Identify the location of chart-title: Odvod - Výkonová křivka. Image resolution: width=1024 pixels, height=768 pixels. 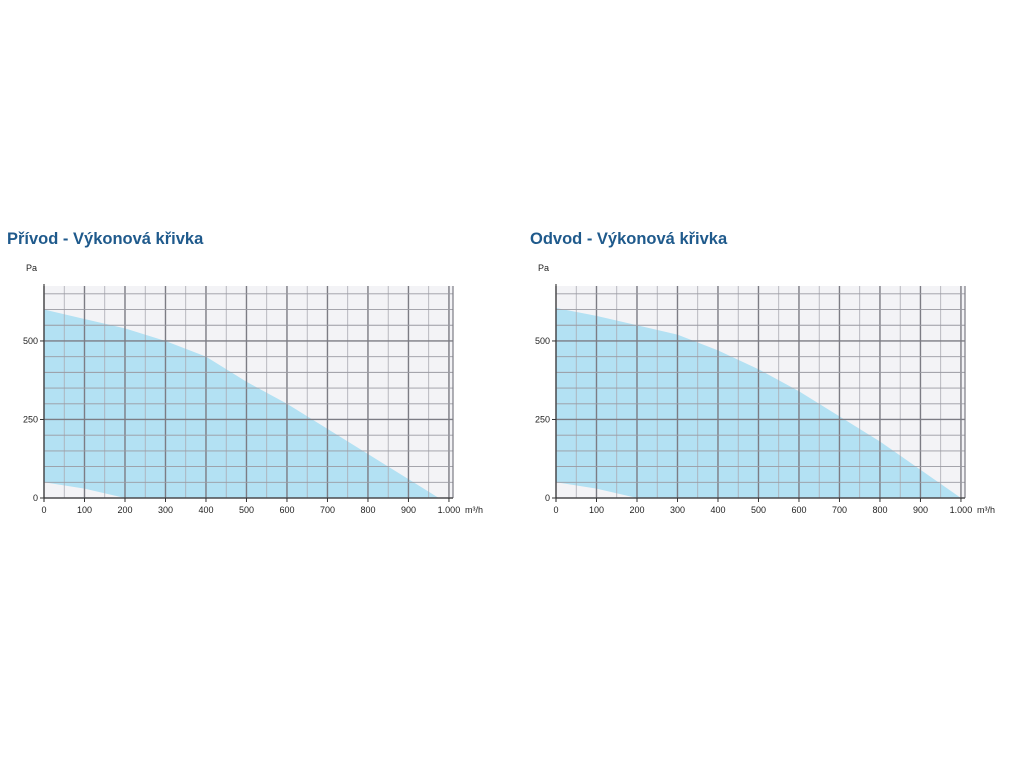
(629, 239).